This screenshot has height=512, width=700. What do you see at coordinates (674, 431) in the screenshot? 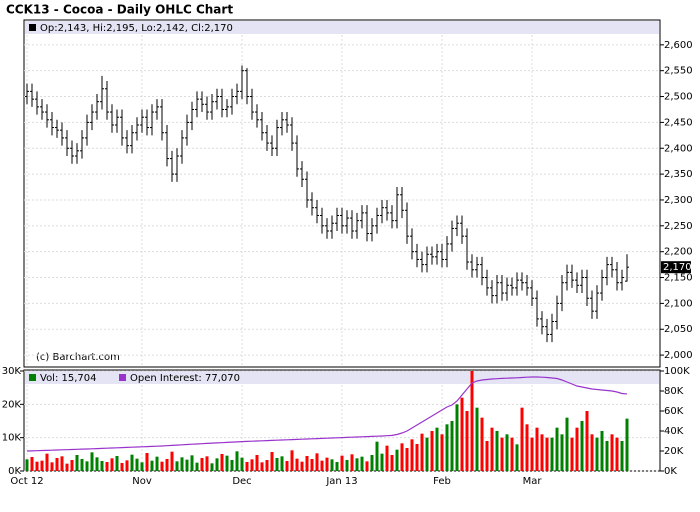
I see `y-tick-label: 40K` at bounding box center [674, 431].